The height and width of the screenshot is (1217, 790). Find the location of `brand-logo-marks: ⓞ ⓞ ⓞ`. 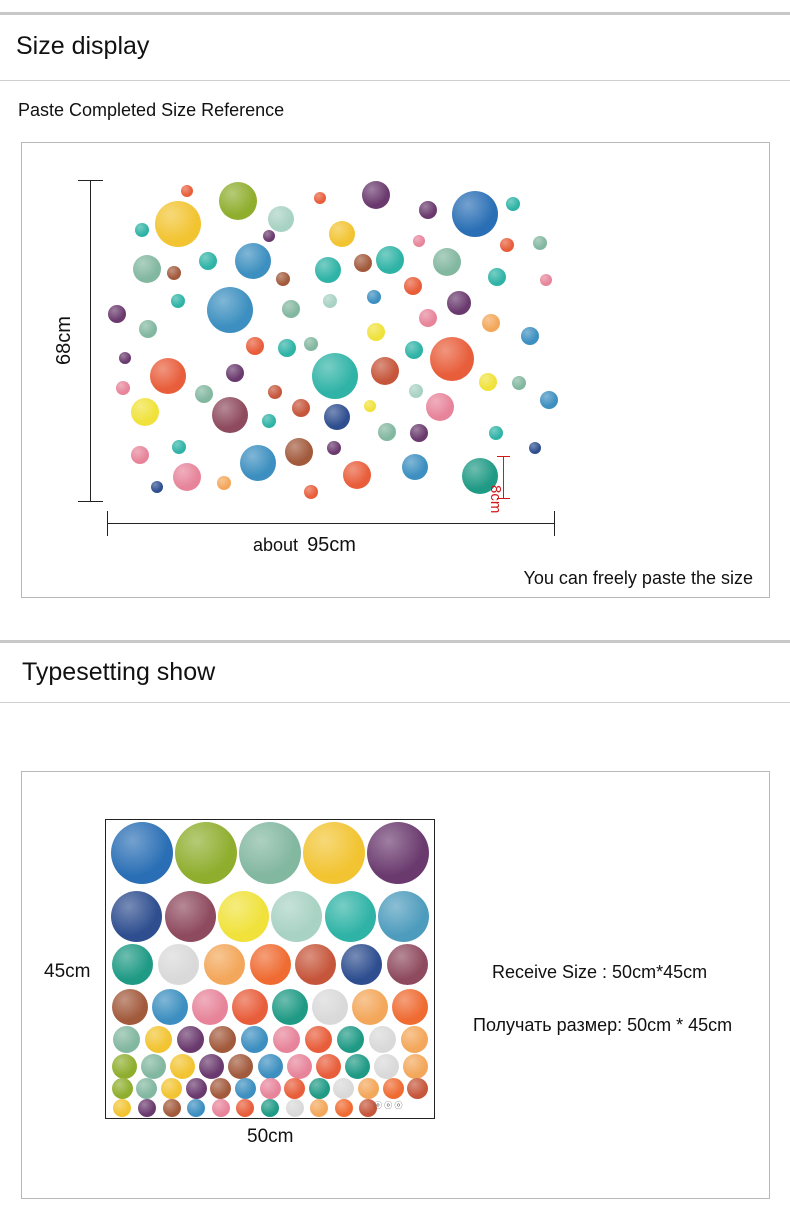

brand-logo-marks: ⓞ ⓞ ⓞ is located at coordinates (388, 1105).